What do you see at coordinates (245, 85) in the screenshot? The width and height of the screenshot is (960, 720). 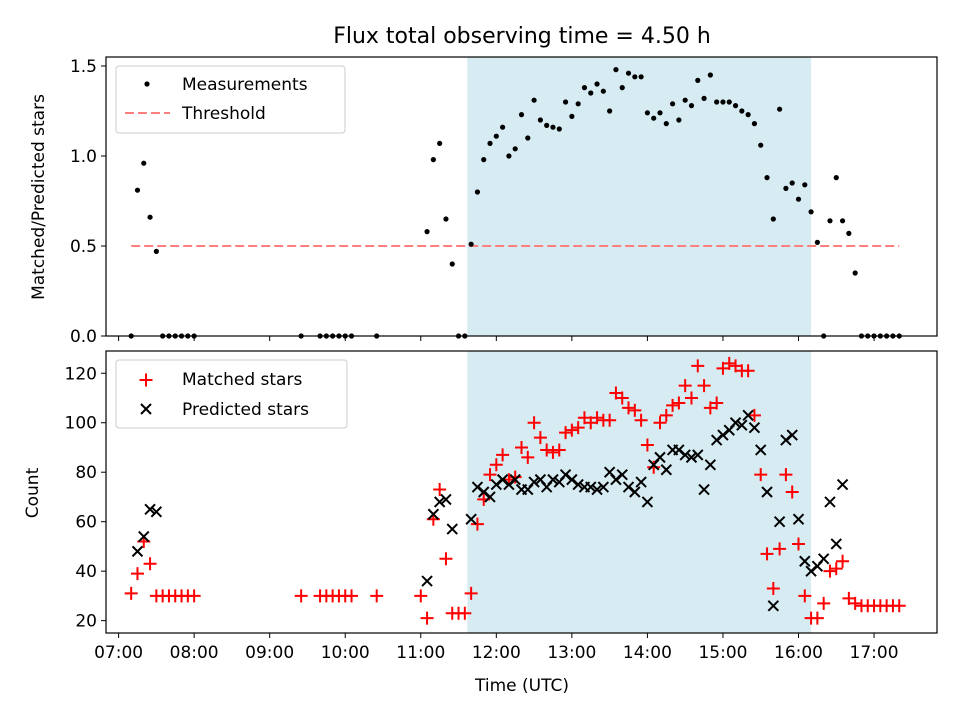 I see `legend-measurements-label: Measurements` at bounding box center [245, 85].